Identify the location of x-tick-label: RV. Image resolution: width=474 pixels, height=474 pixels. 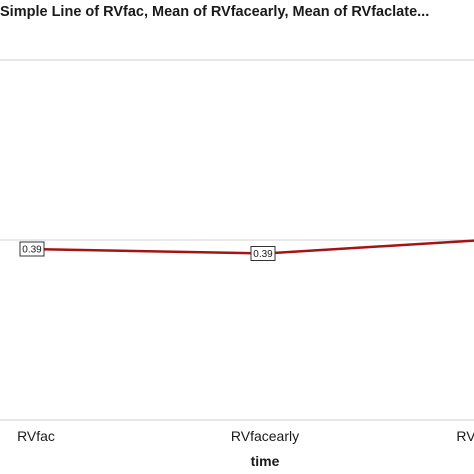
(465, 436).